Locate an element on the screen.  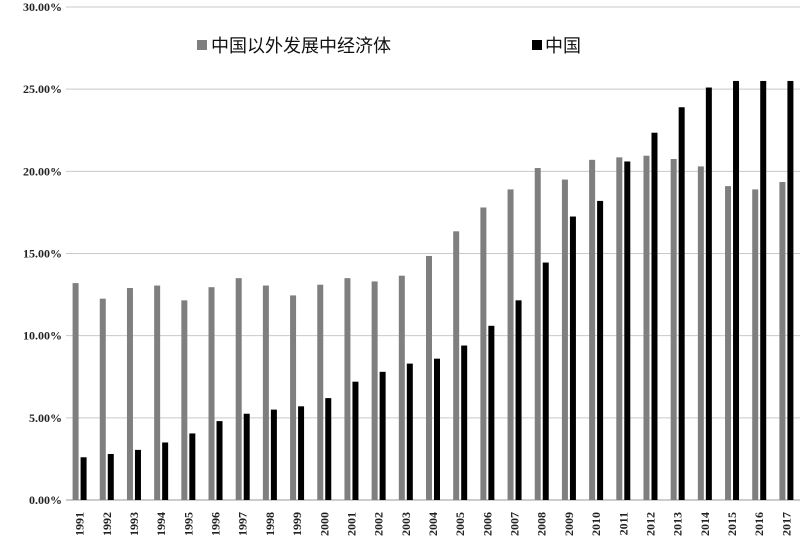
x-tick-label: 1992 is located at coordinates (107, 524).